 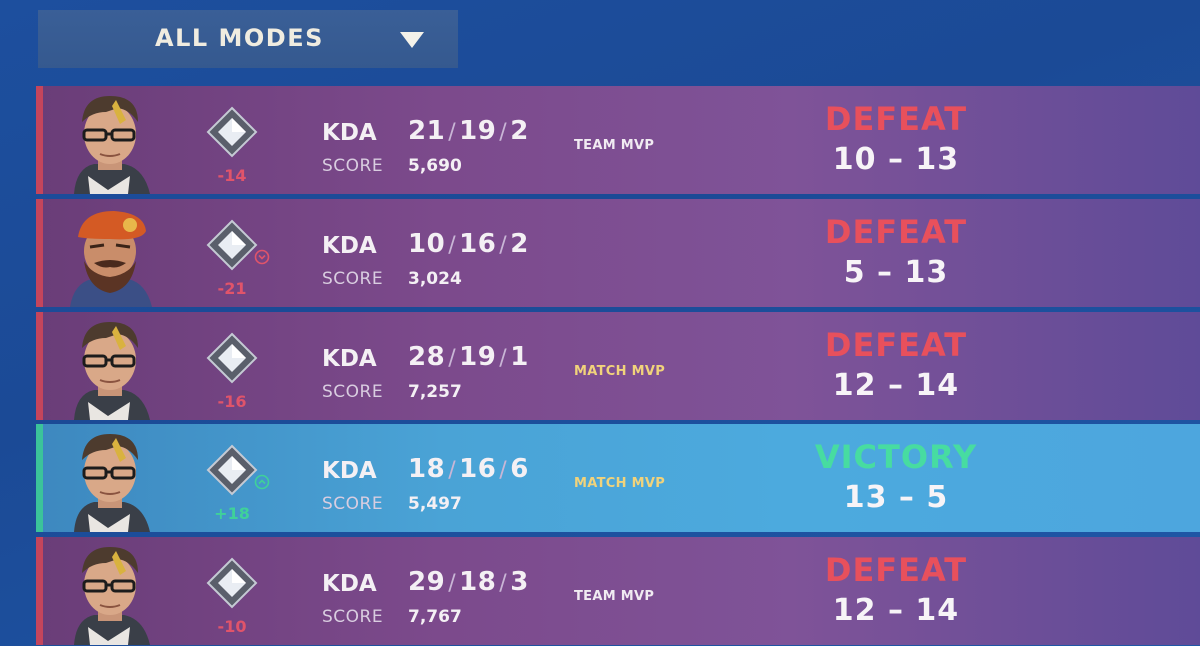 What do you see at coordinates (896, 497) in the screenshot?
I see `round-score: 13 – 5` at bounding box center [896, 497].